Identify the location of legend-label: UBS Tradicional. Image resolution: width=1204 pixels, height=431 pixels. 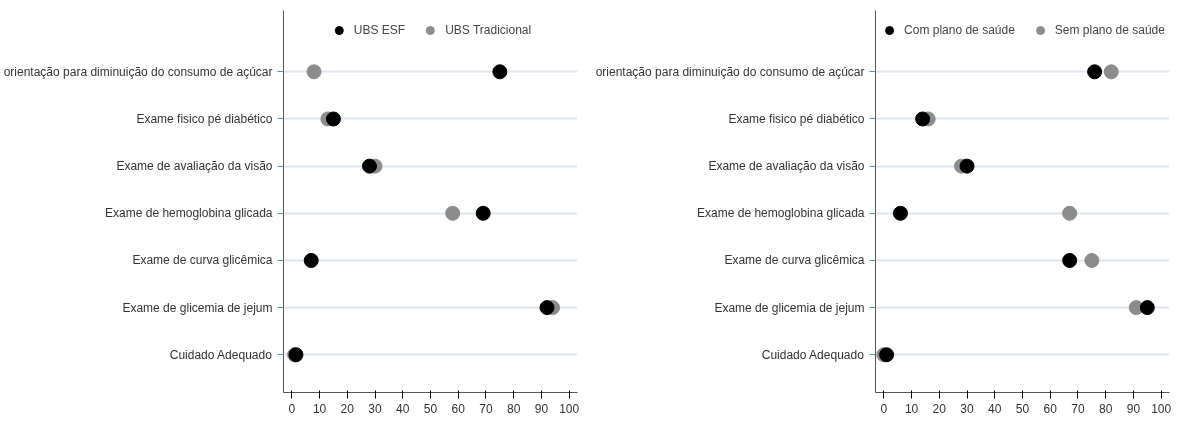
(488, 30).